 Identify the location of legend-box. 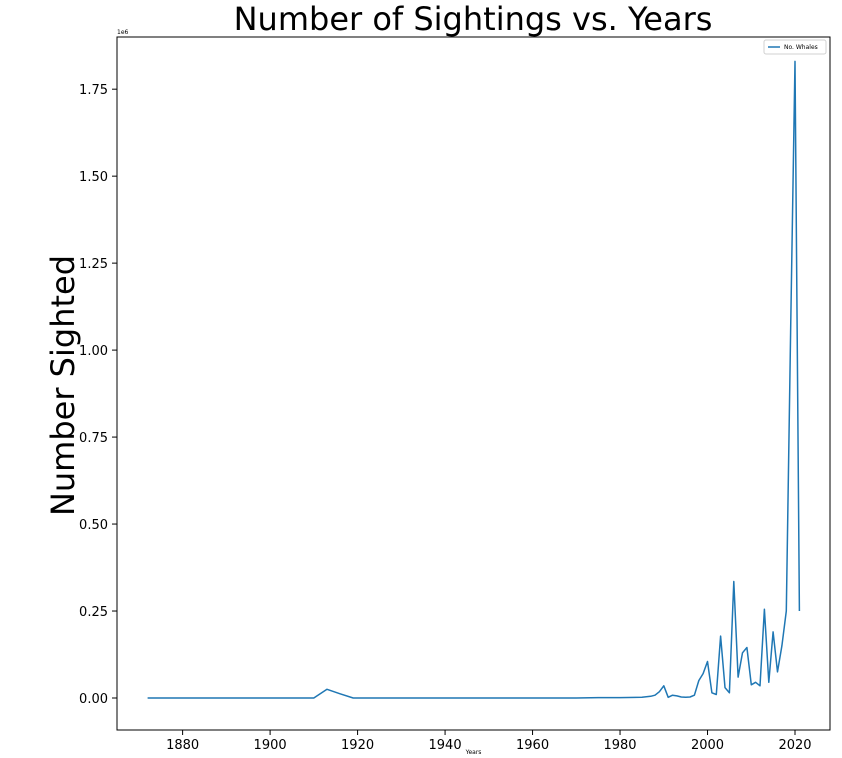
(795, 47).